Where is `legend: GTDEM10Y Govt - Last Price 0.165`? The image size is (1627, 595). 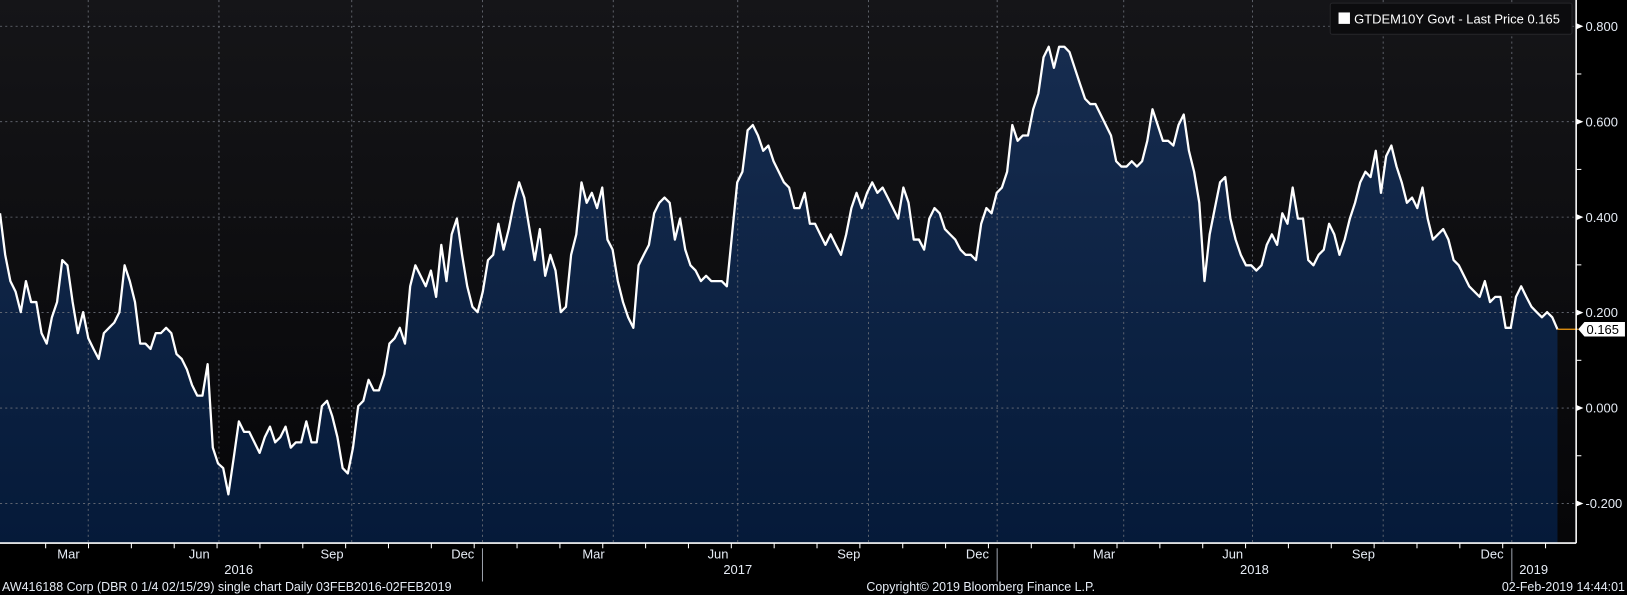 legend: GTDEM10Y Govt - Last Price 0.165 is located at coordinates (1451, 18).